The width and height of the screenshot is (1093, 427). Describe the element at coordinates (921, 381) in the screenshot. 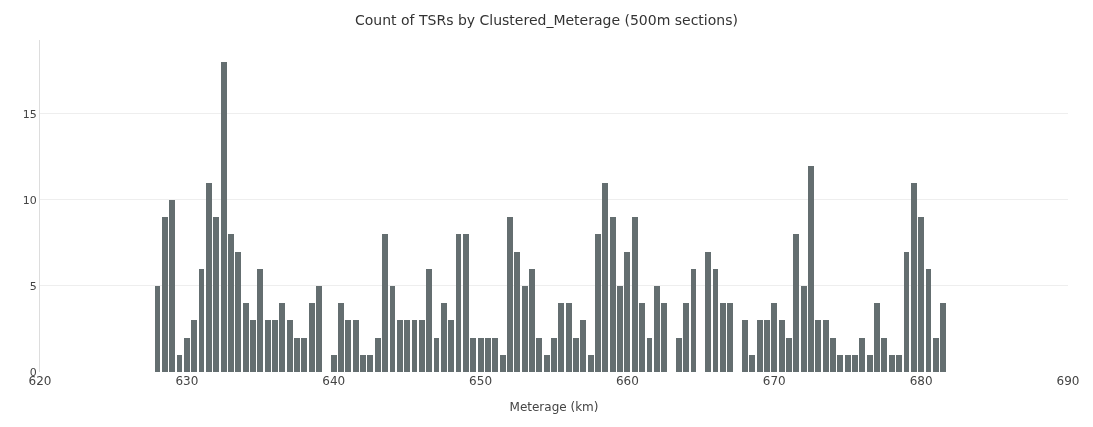

I see `x-tick-label: 680` at that location.